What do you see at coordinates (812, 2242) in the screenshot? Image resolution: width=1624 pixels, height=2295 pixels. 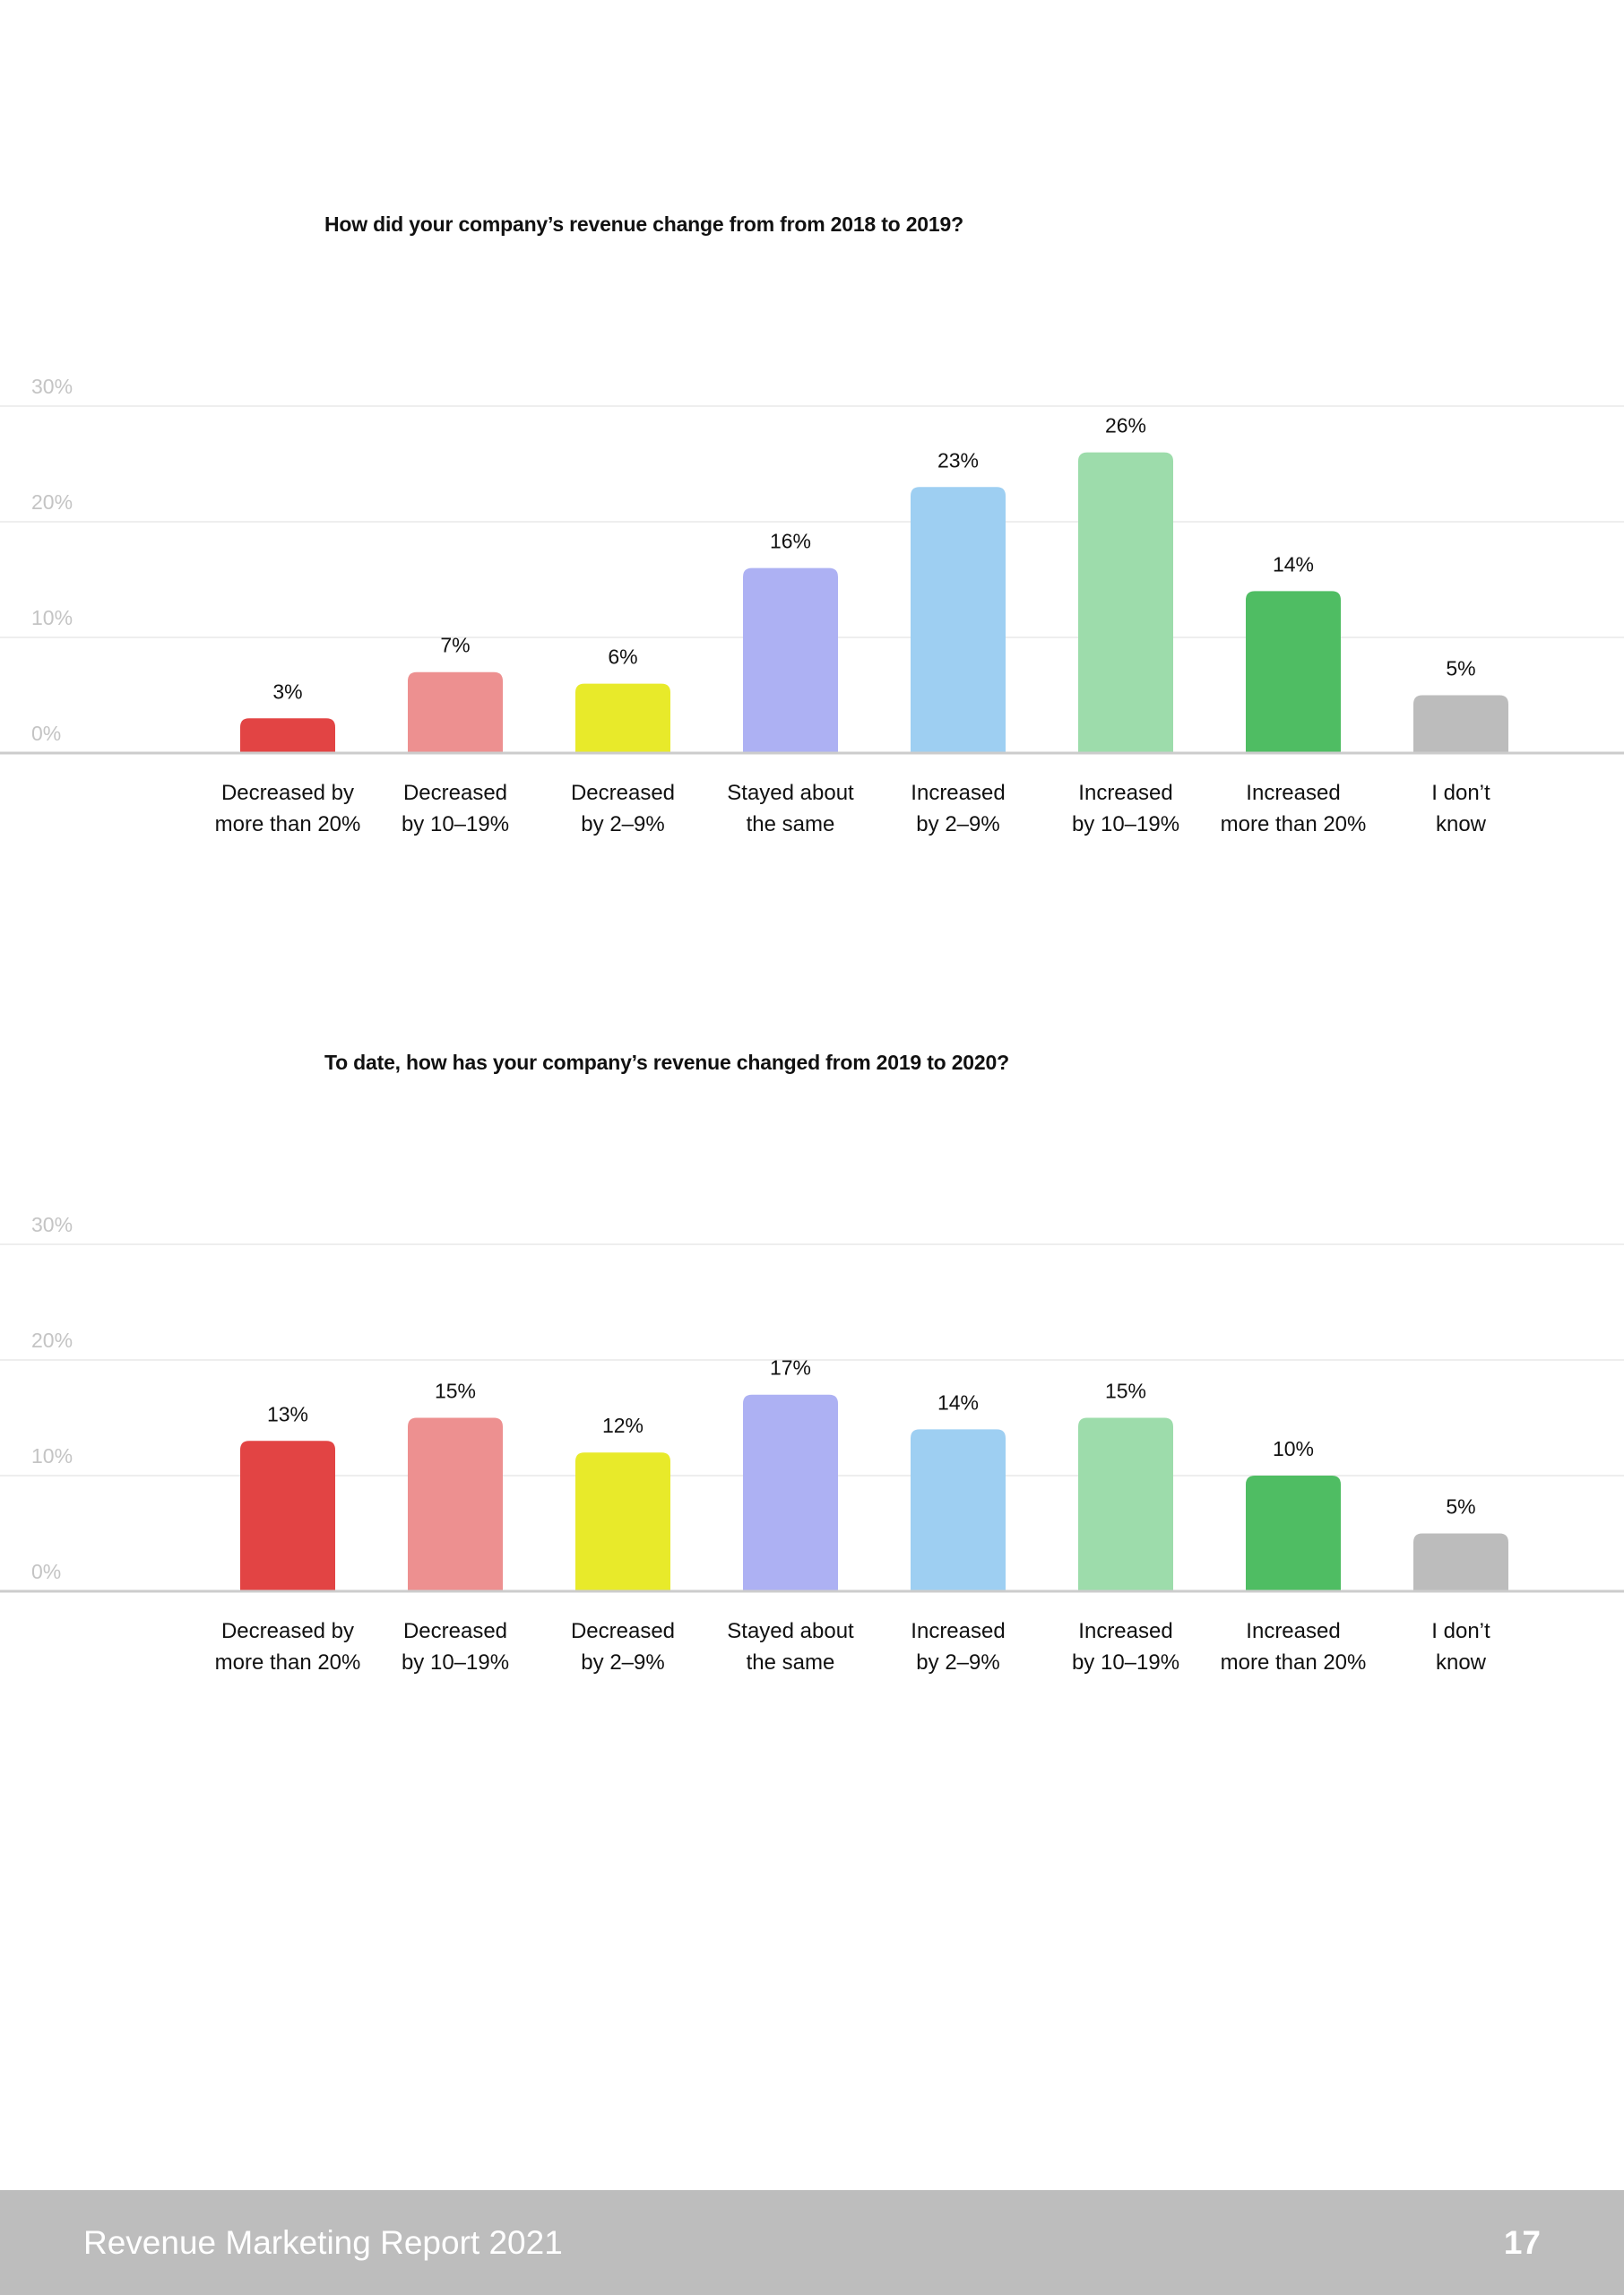 I see `page-footer: Revenue Marketing Report 2021 17` at bounding box center [812, 2242].